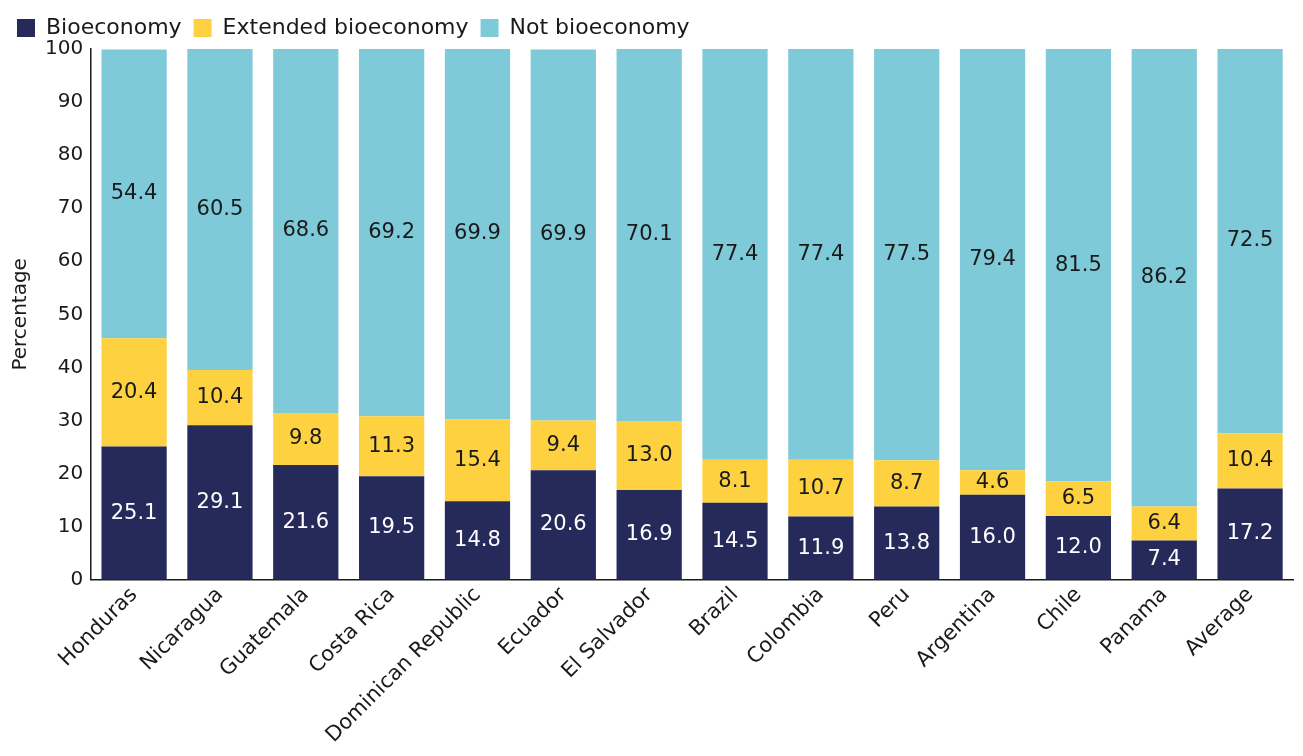 The width and height of the screenshot is (1303, 756). Describe the element at coordinates (70, 418) in the screenshot. I see `y-tick-label: 30` at that location.